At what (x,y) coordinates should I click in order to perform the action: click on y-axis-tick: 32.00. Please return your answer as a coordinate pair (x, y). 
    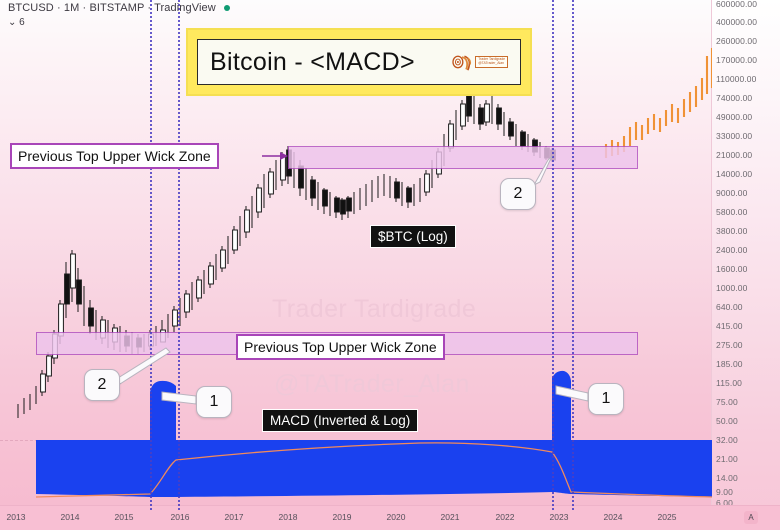
    Looking at the image, I should click on (727, 440).